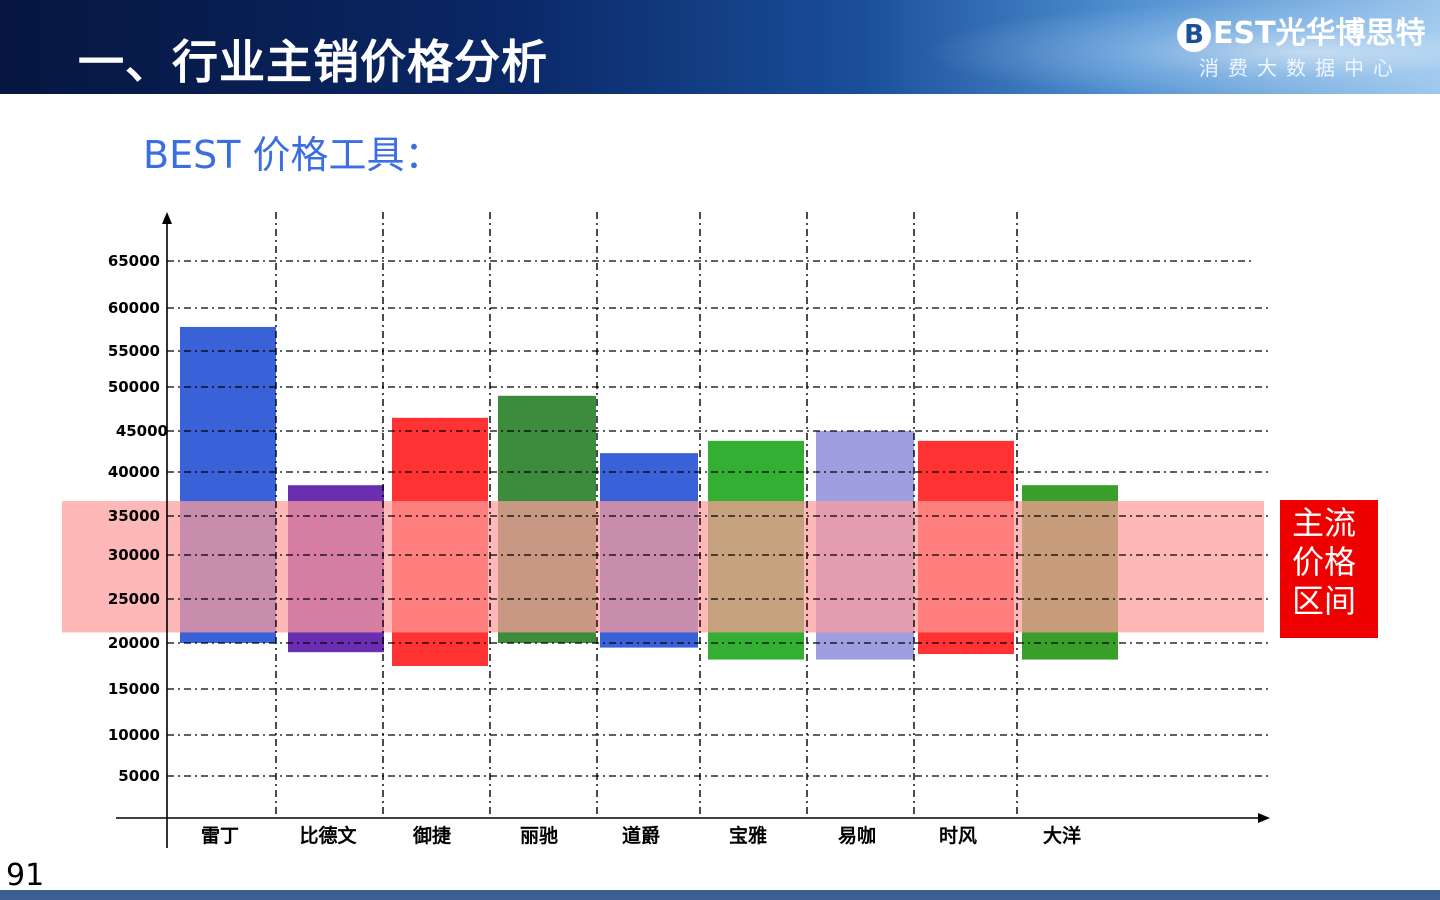  What do you see at coordinates (748, 835) in the screenshot?
I see `x-category-label: 宝雅` at bounding box center [748, 835].